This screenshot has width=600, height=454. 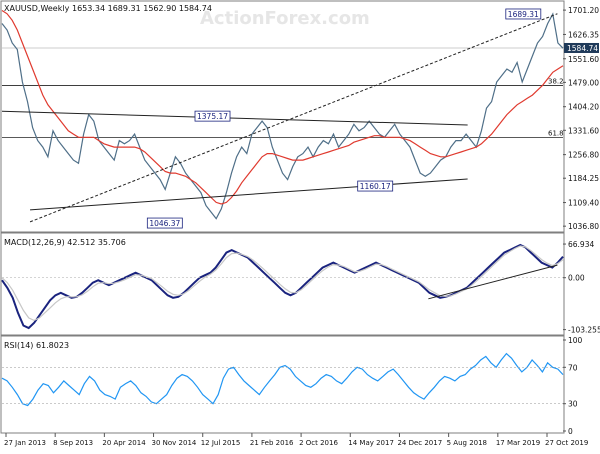 I want to click on x-tick-label: 24 Dec 2017, so click(x=419, y=443).